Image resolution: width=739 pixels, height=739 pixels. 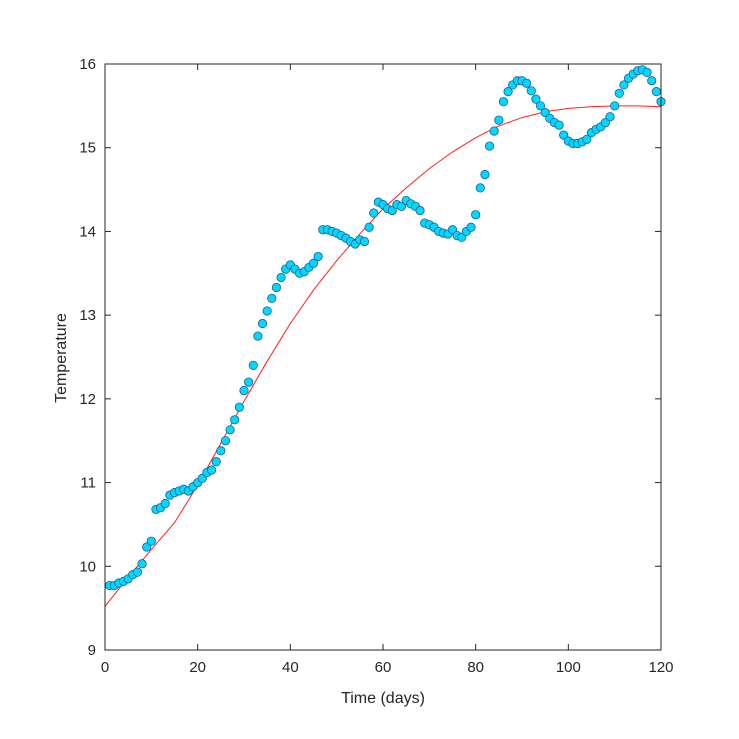 I want to click on y-axis-label: Temperature, so click(x=61, y=358).